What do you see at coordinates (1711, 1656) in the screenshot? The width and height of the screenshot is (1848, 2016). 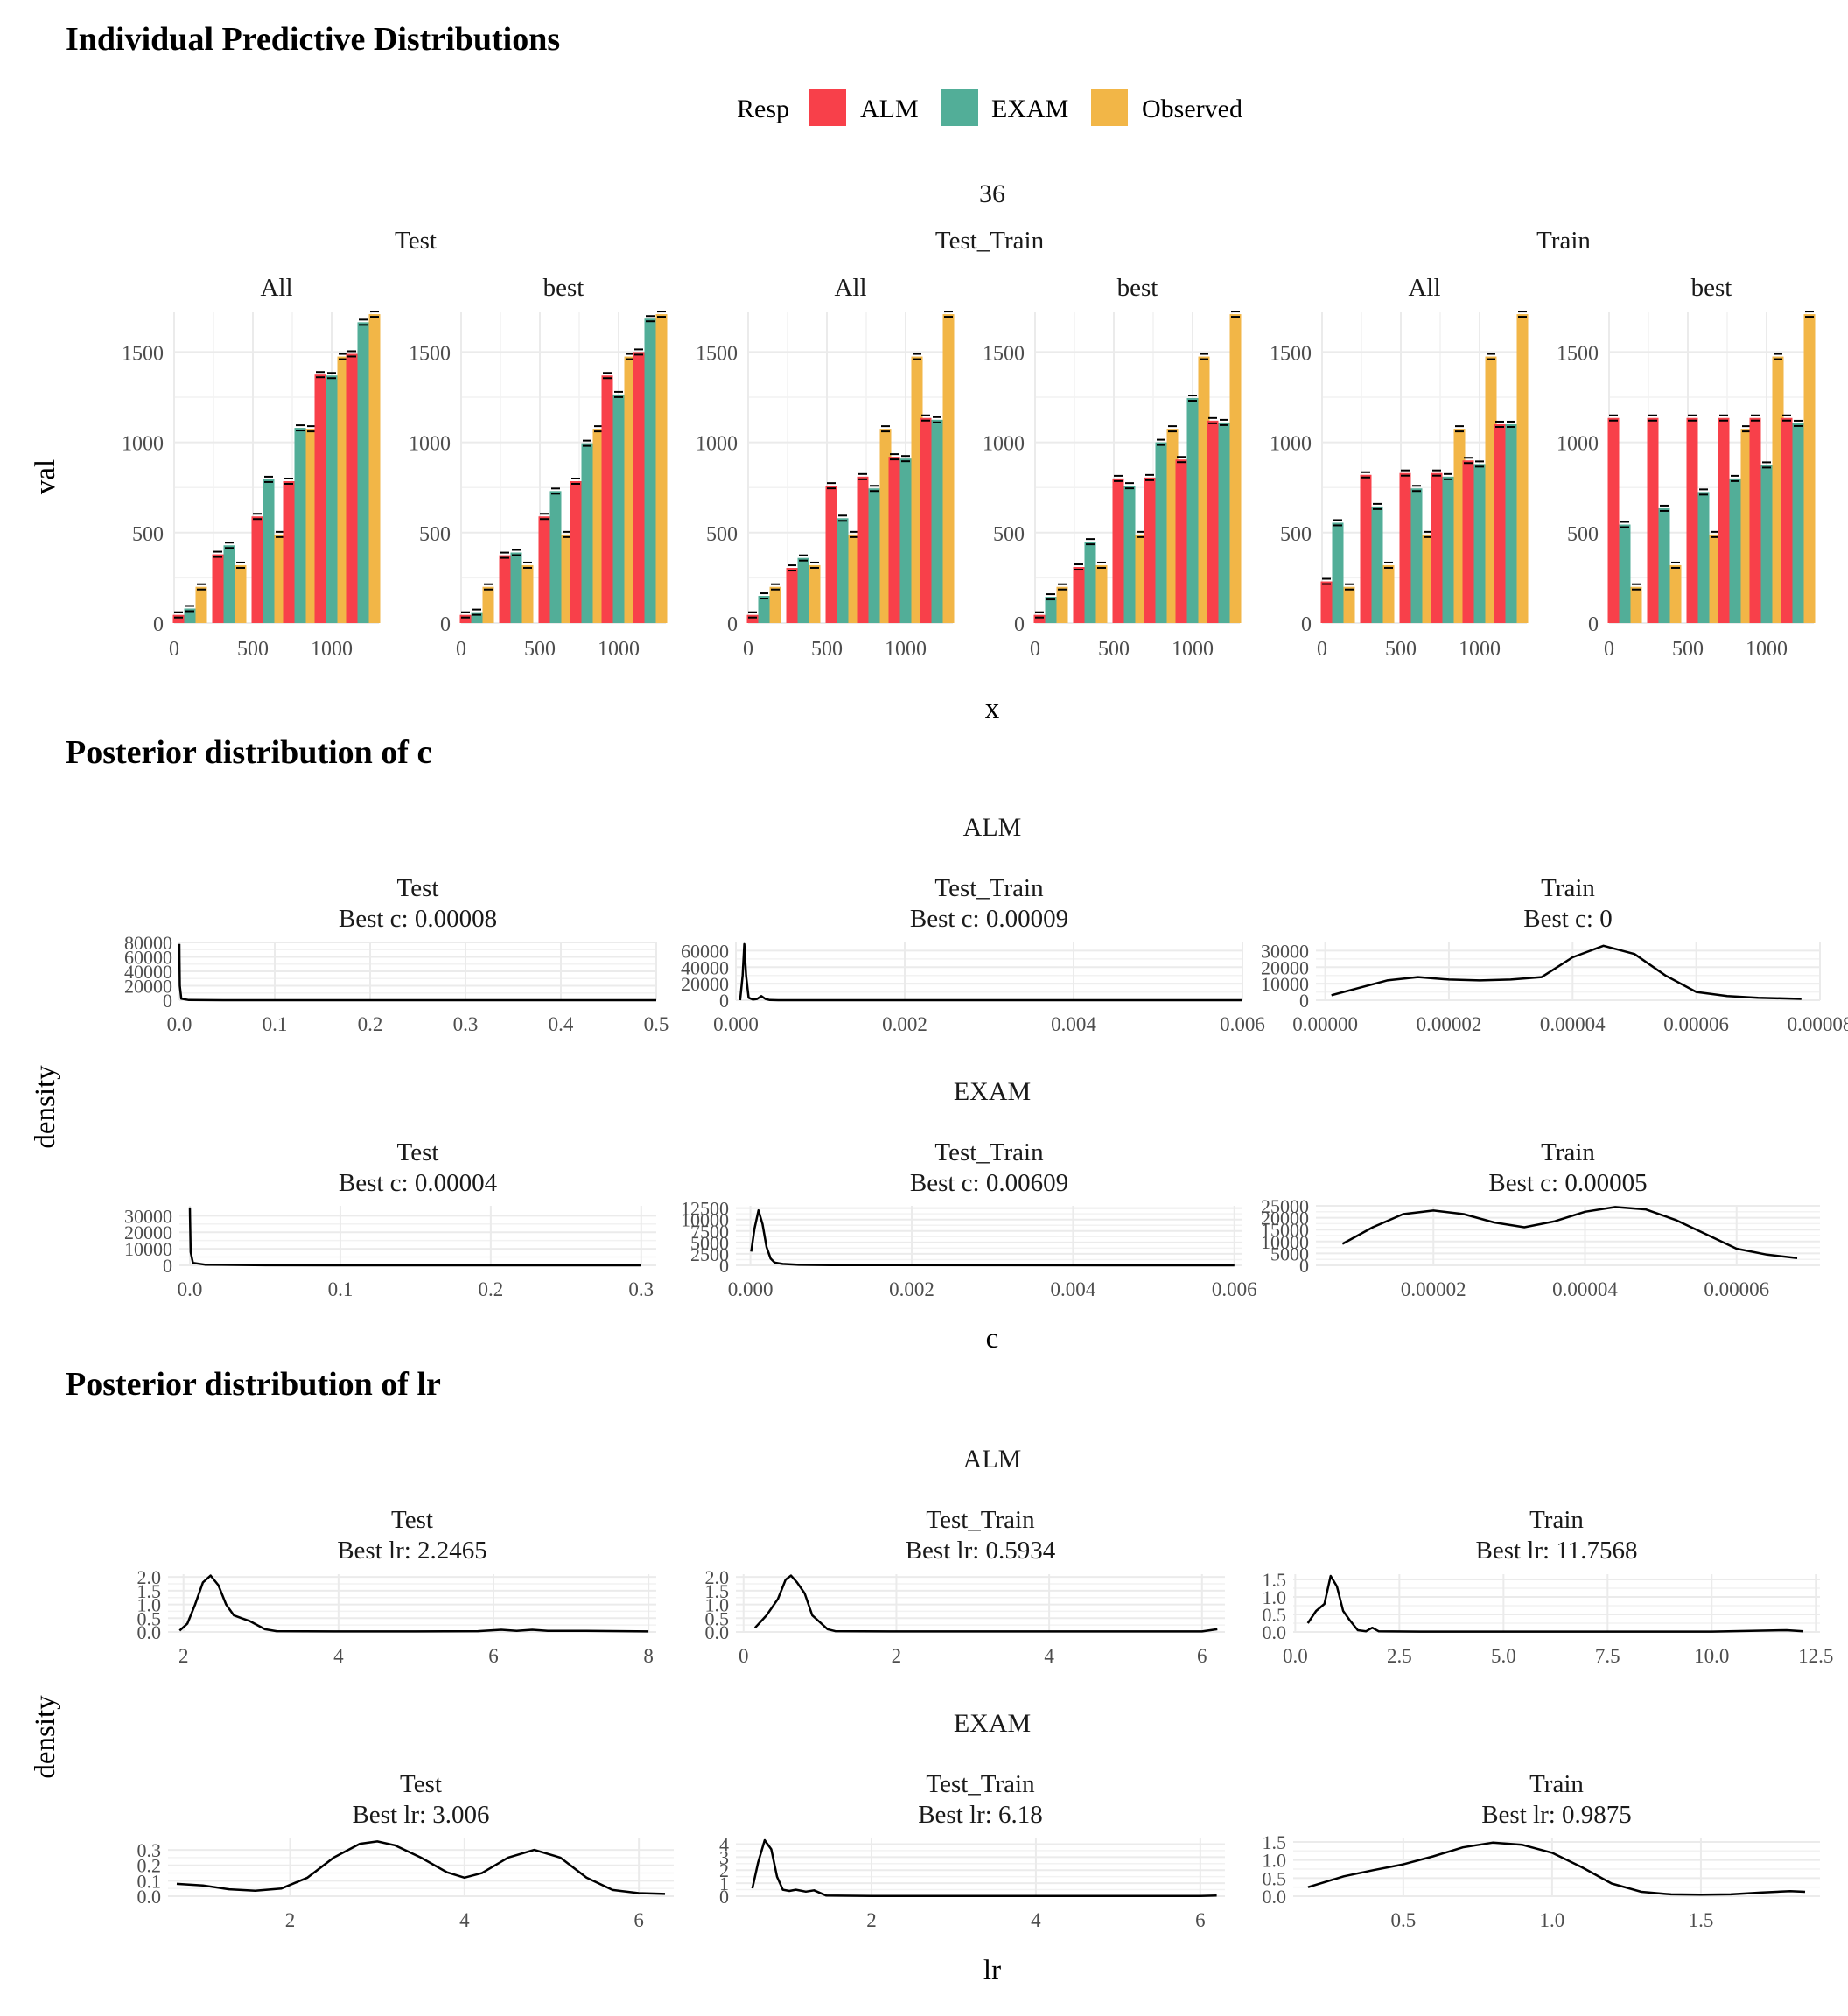 I see `x-tick-label: 10.0` at bounding box center [1711, 1656].